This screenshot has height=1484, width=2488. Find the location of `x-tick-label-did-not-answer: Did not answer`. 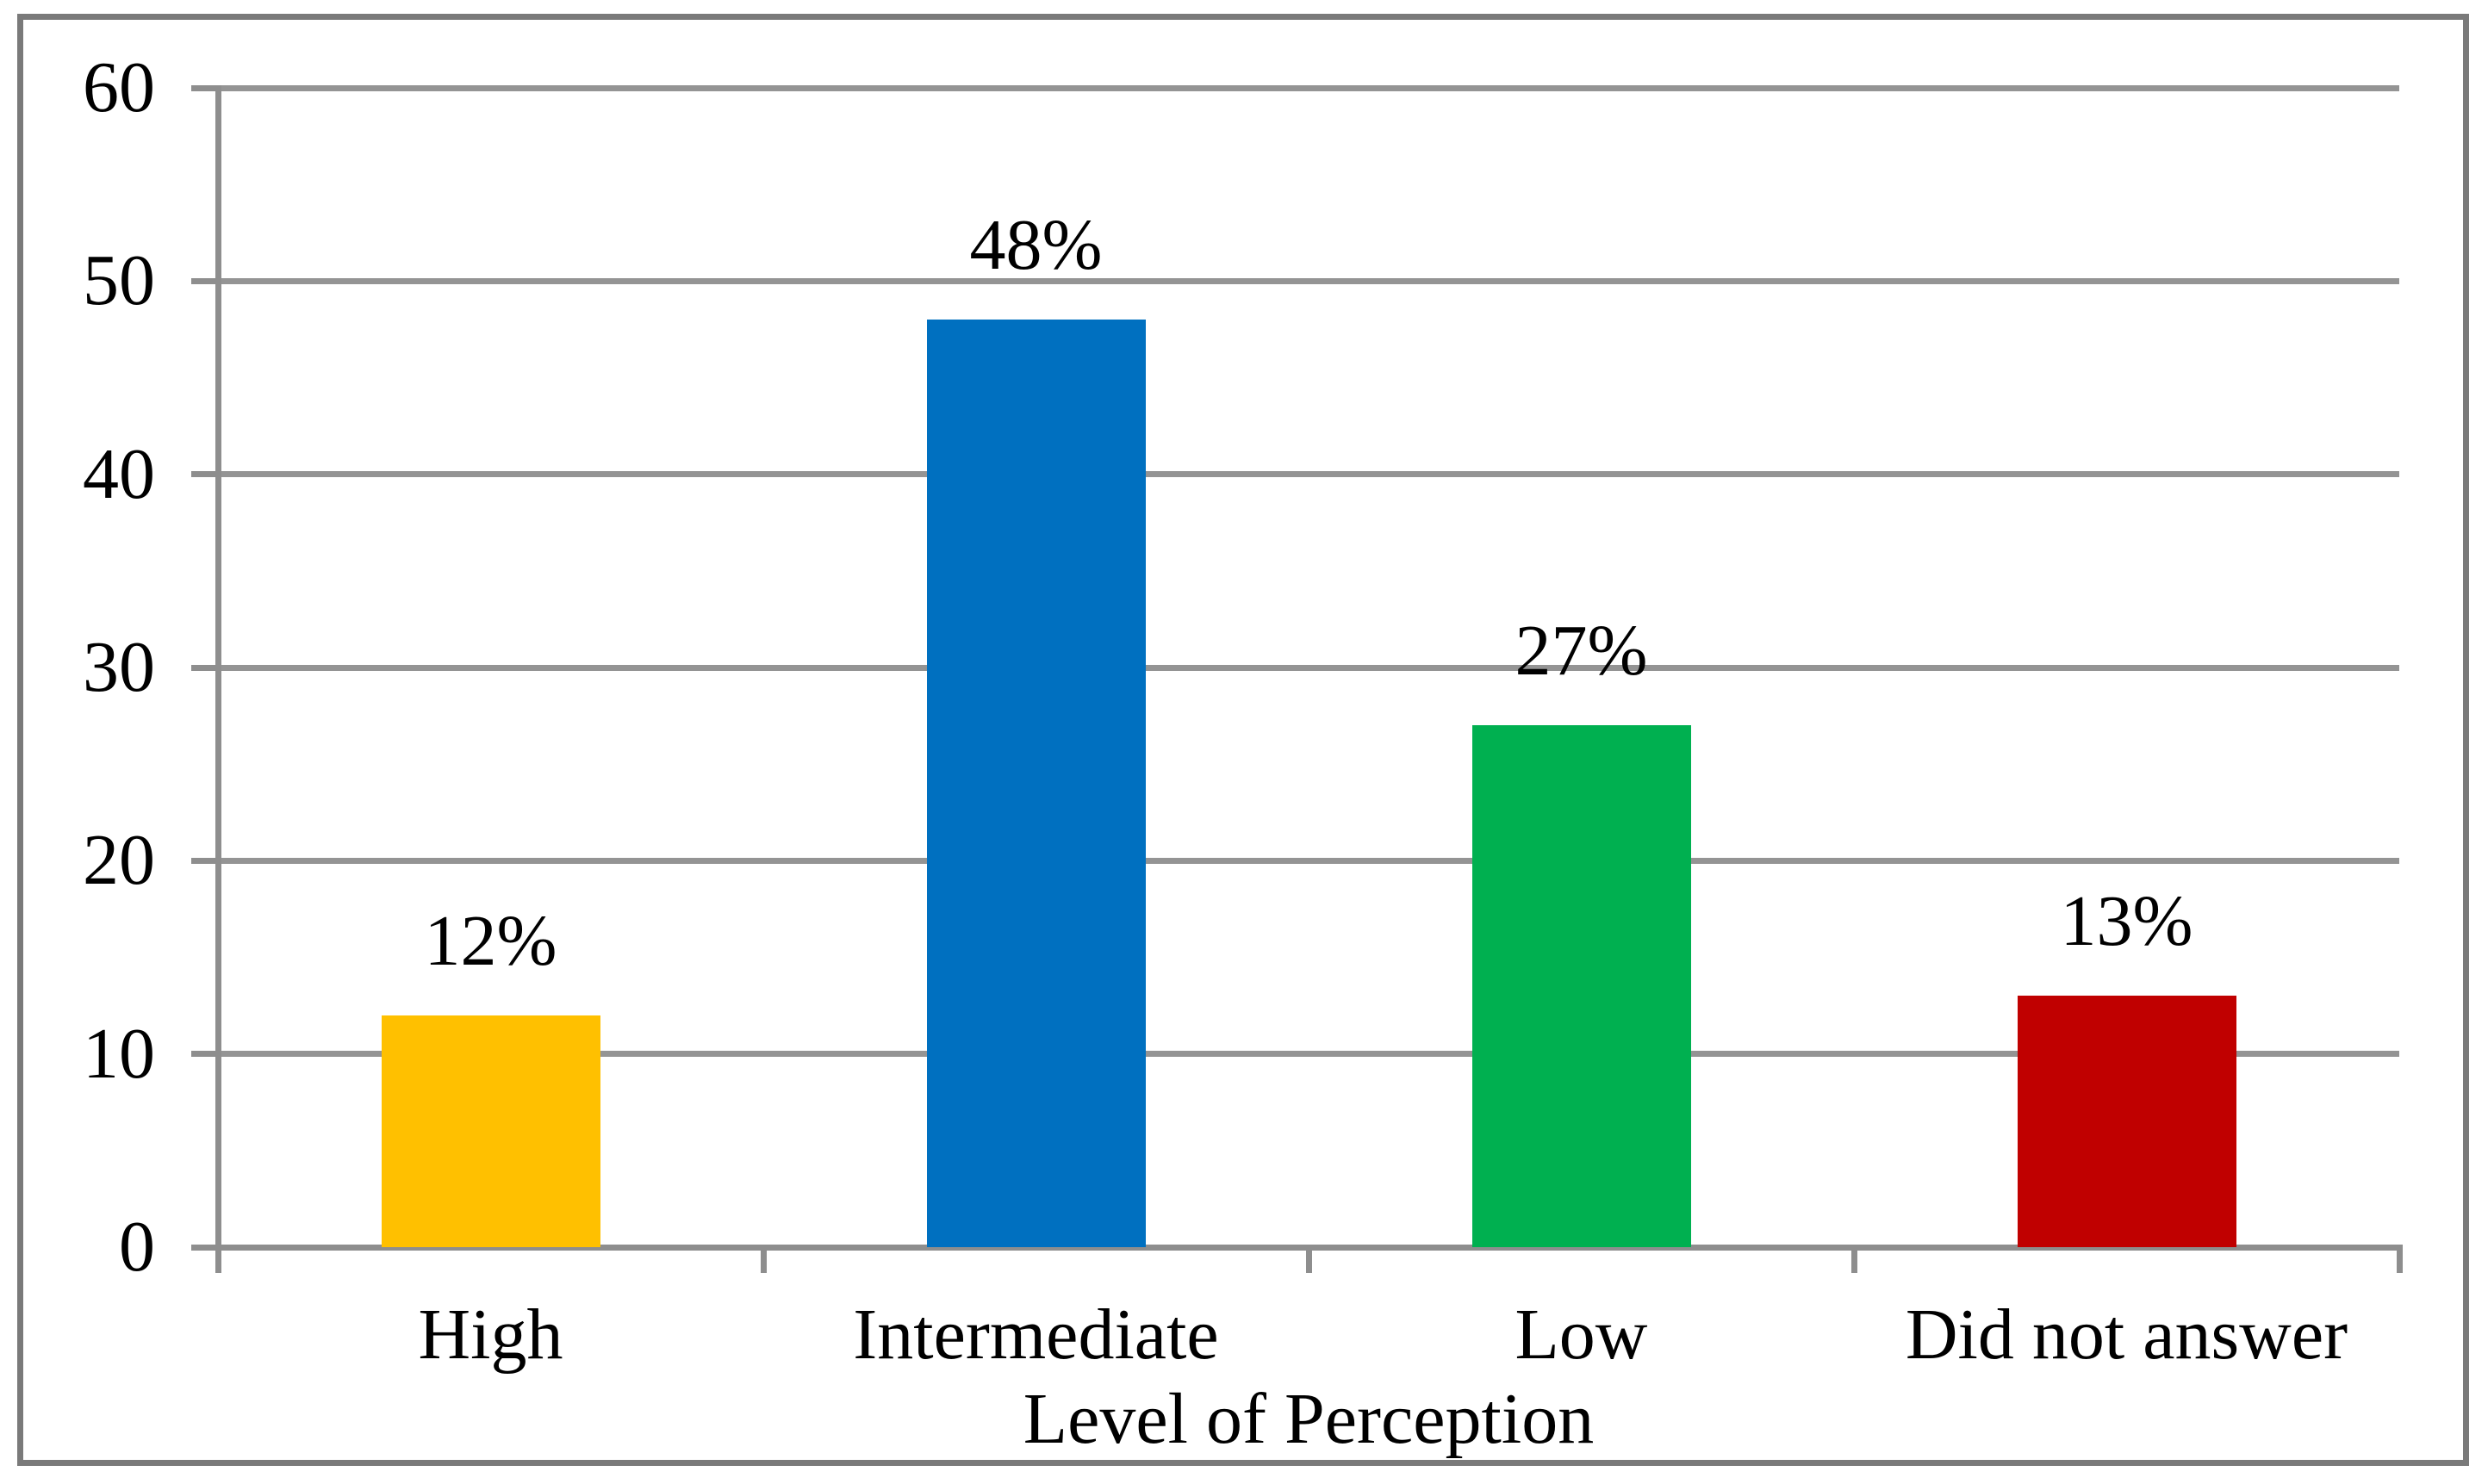

x-tick-label-did-not-answer: Did not answer is located at coordinates (2126, 1335).